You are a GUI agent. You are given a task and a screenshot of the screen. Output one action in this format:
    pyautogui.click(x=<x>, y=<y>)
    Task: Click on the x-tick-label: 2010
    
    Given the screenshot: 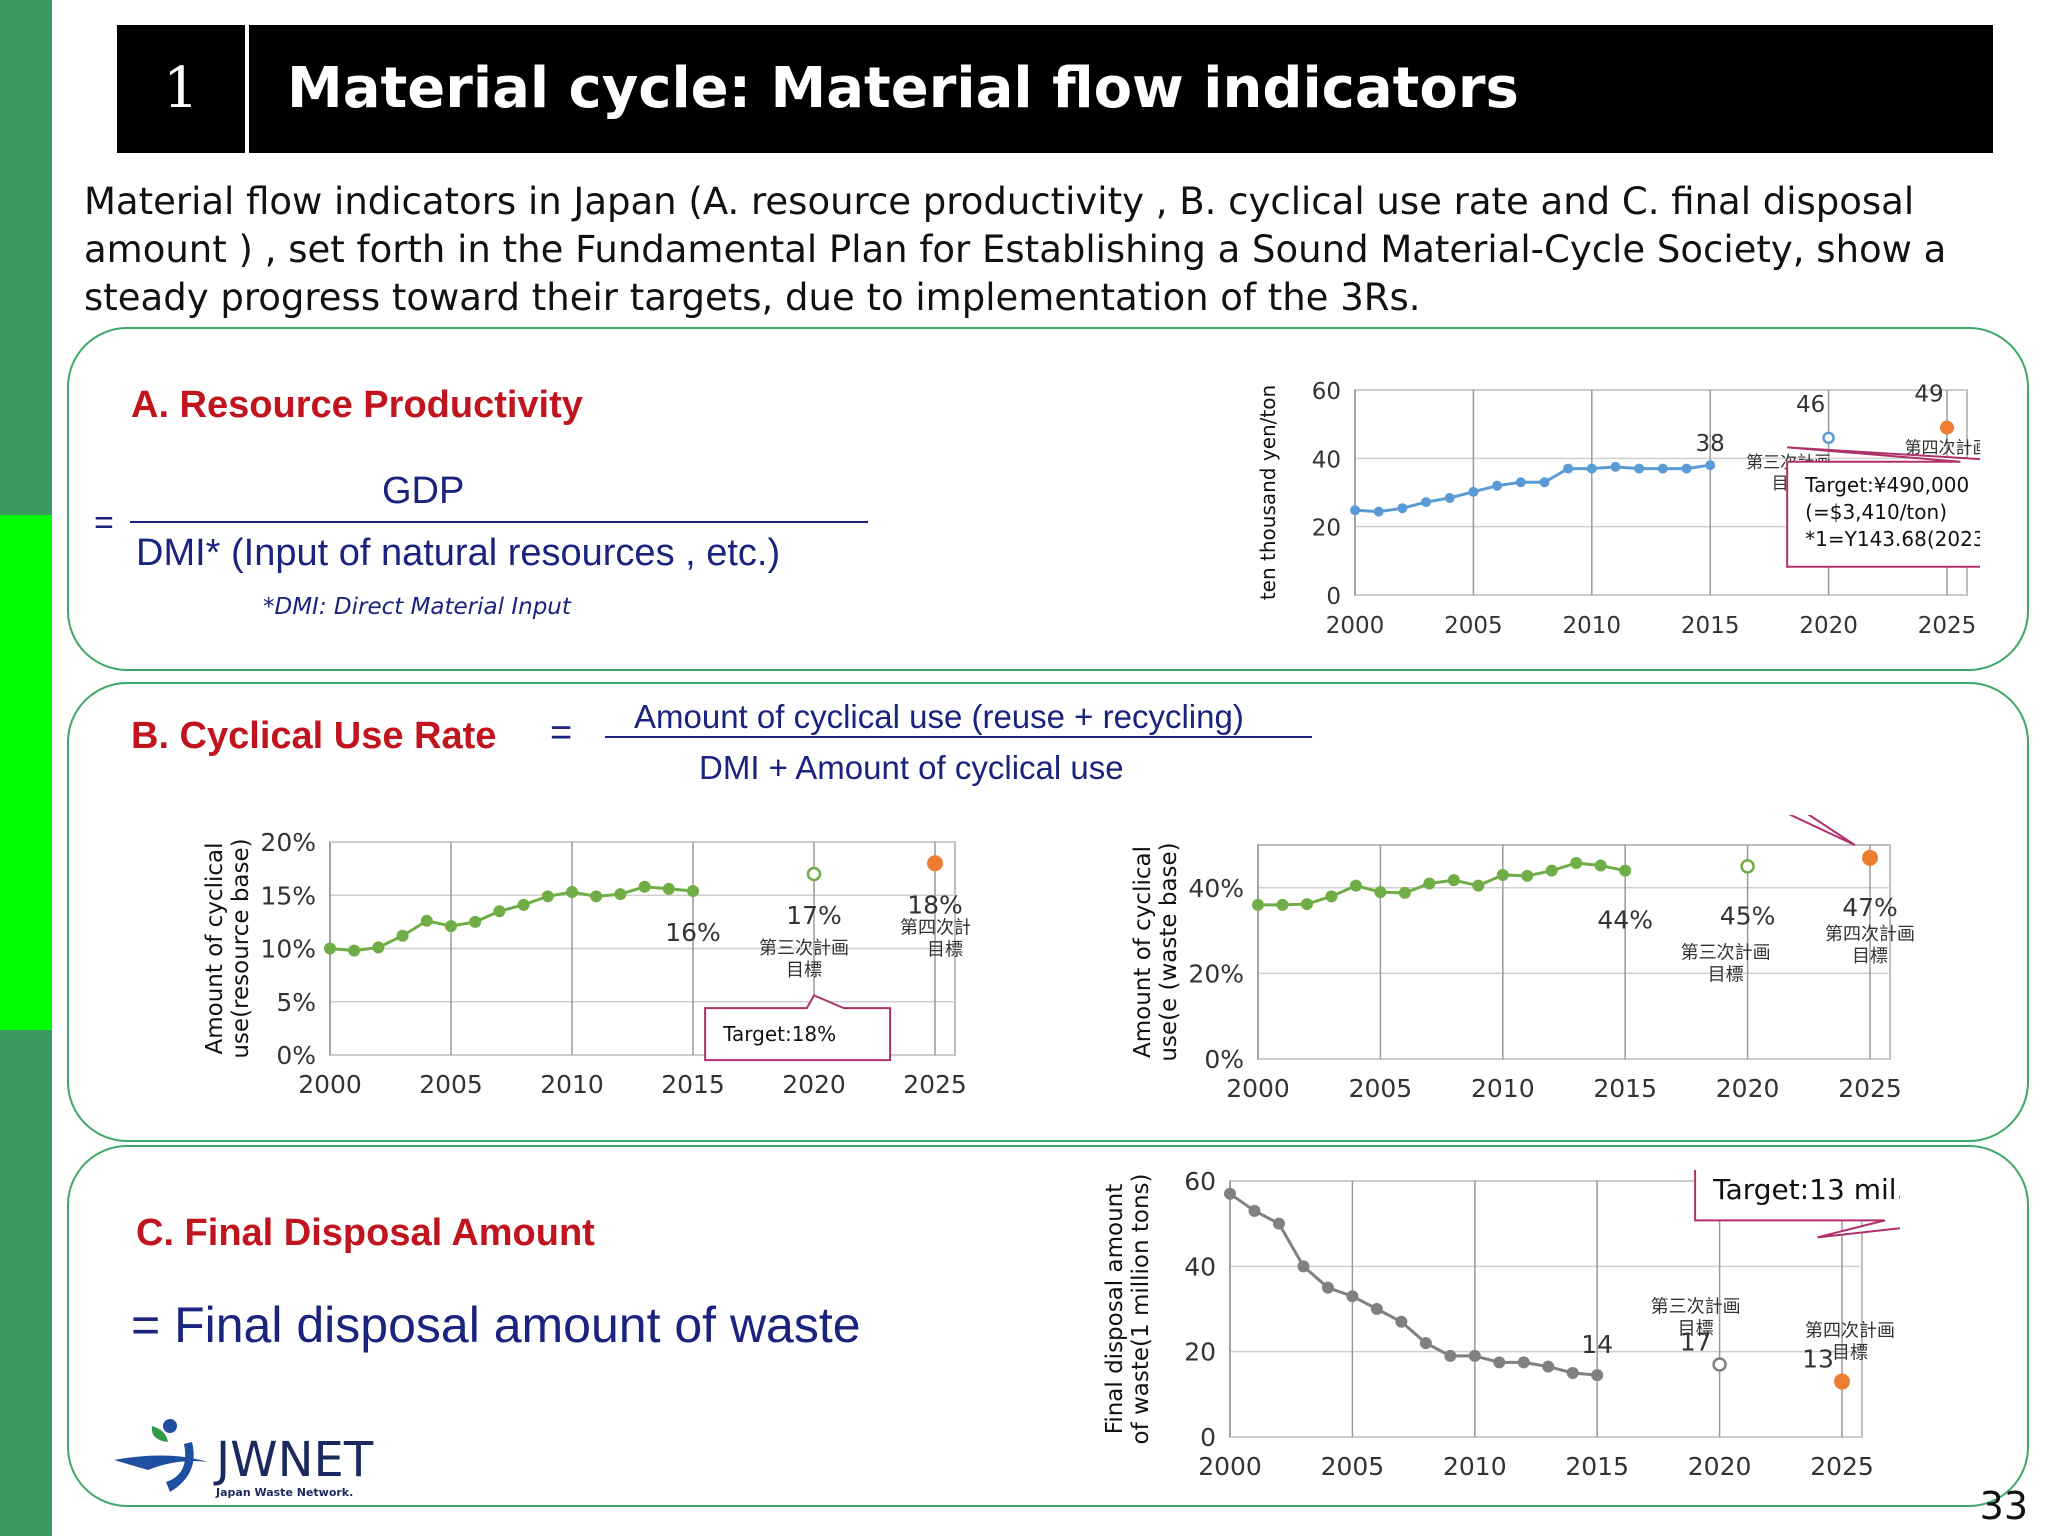 What is the action you would take?
    pyautogui.click(x=1475, y=1466)
    